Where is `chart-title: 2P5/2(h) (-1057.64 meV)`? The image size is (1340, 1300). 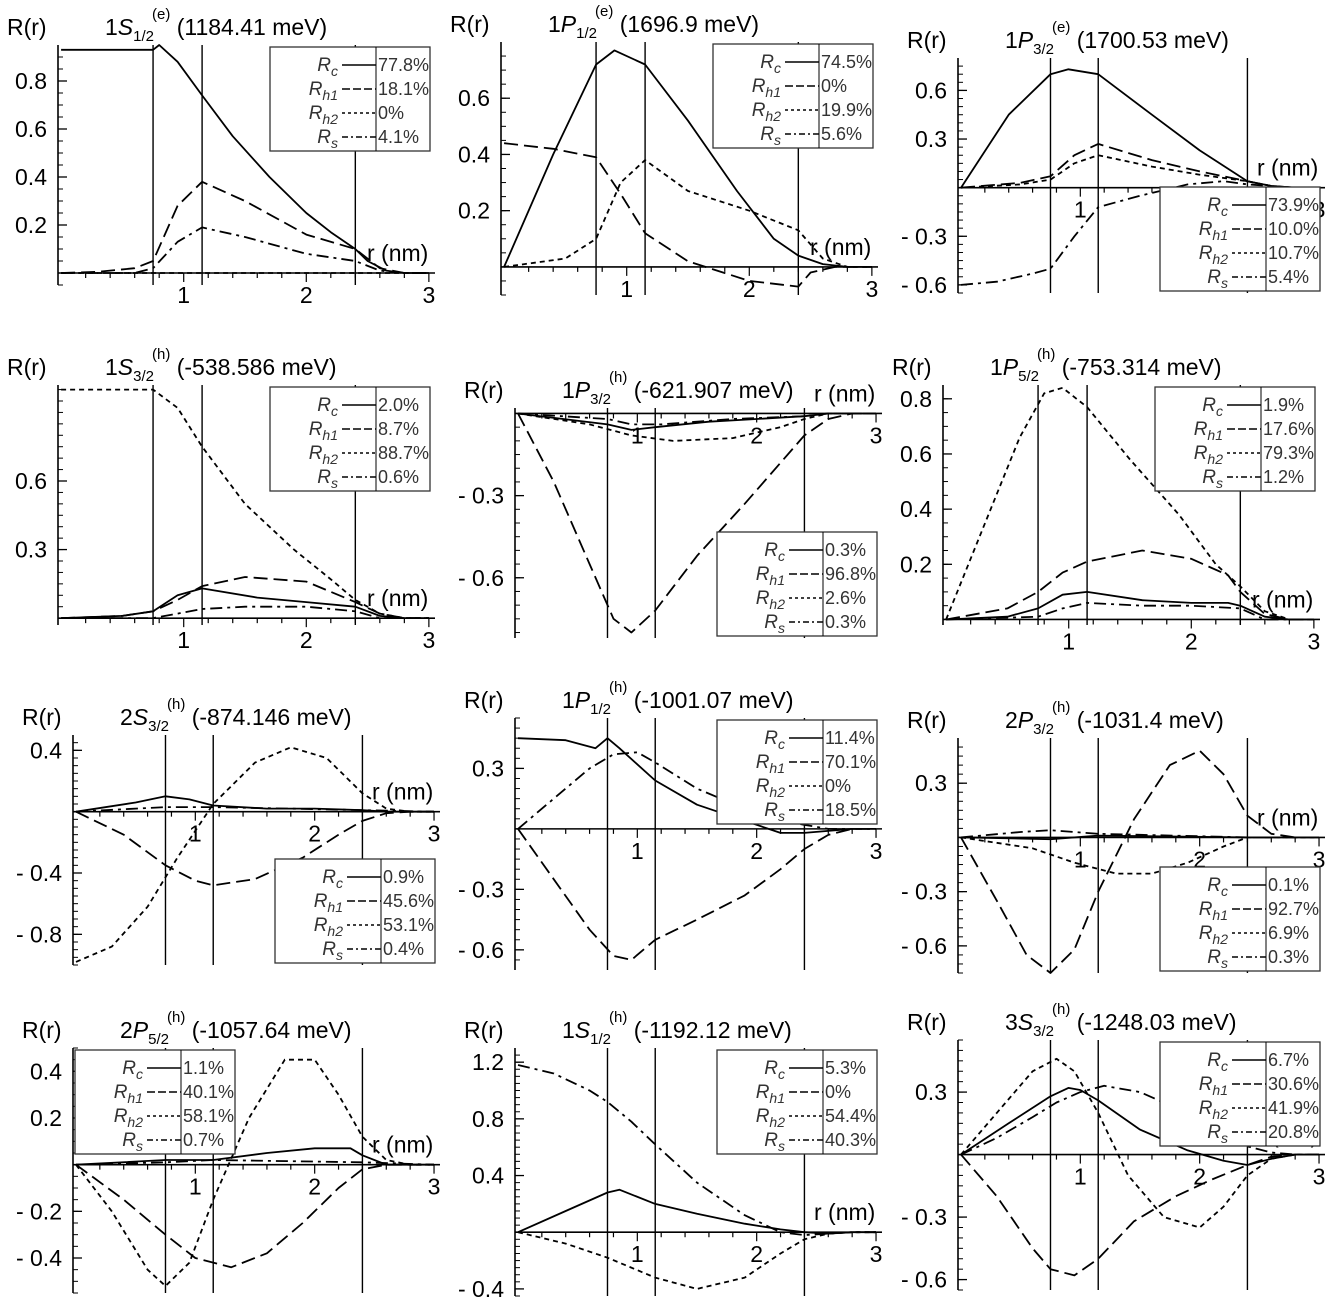 chart-title: 2P5/2(h) (-1057.64 meV) is located at coordinates (236, 1028).